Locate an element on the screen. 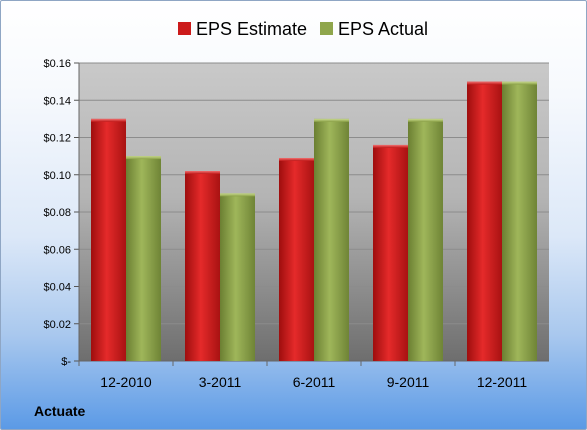  x-tick-label: 6-2011 is located at coordinates (314, 382).